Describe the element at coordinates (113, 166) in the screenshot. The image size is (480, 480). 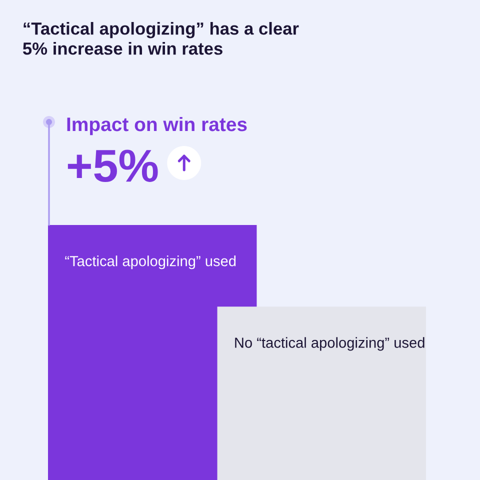
I see `text: +5%` at that location.